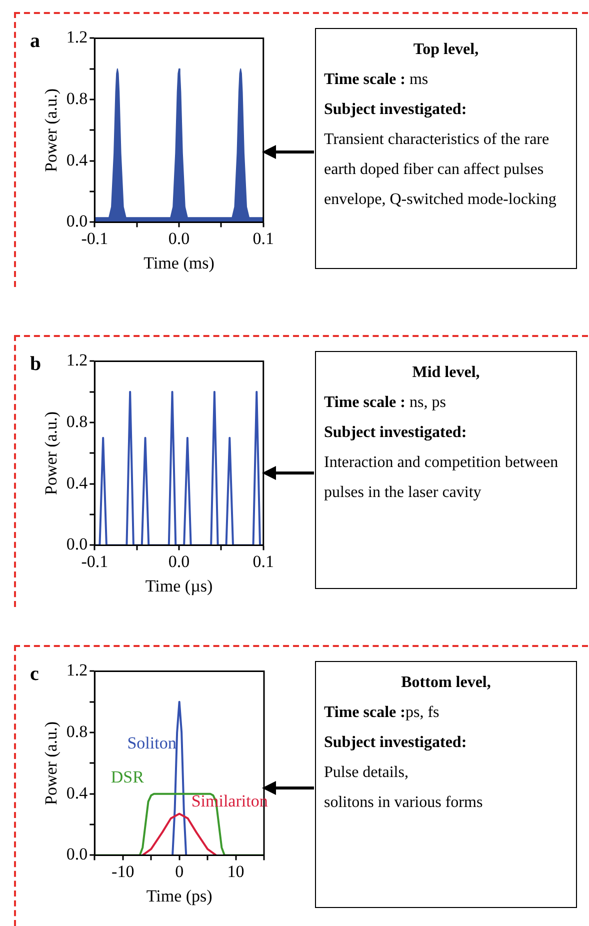 This screenshot has width=589, height=926. What do you see at coordinates (446, 683) in the screenshot?
I see `text: Bottom level,` at bounding box center [446, 683].